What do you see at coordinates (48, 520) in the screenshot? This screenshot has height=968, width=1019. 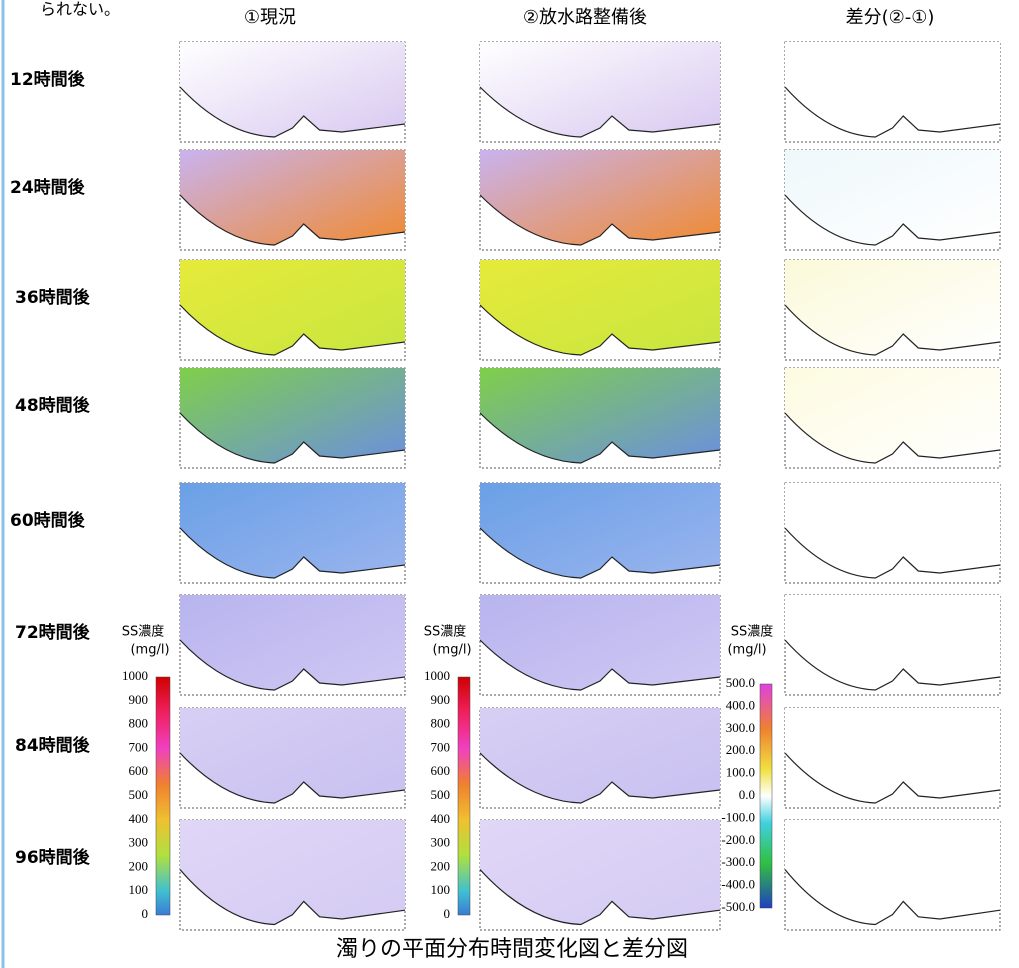 I see `row-label: 60時間後` at bounding box center [48, 520].